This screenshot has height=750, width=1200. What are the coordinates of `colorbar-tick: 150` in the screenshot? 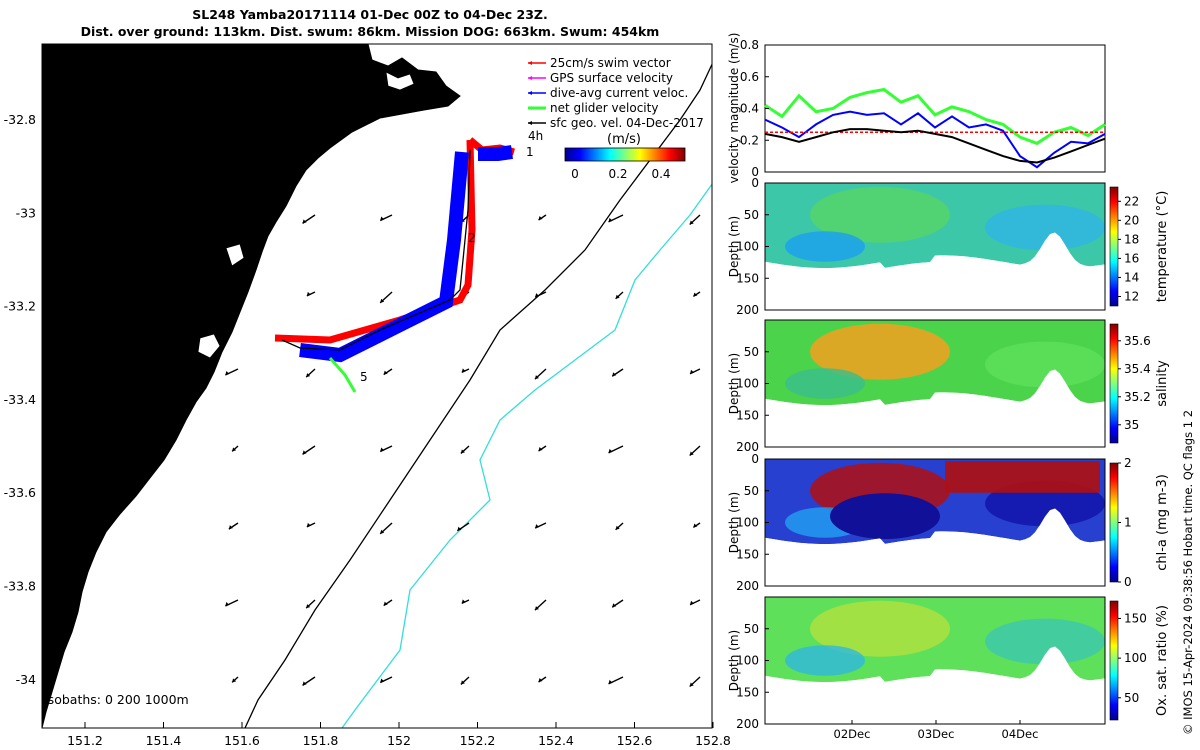 It's located at (1135, 618).